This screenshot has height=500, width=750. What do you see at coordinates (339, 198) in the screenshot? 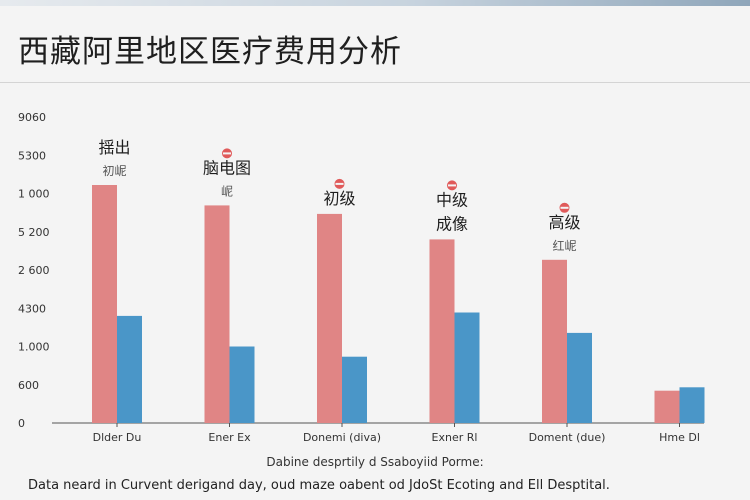
I see `bar-annotation: 初级` at bounding box center [339, 198].